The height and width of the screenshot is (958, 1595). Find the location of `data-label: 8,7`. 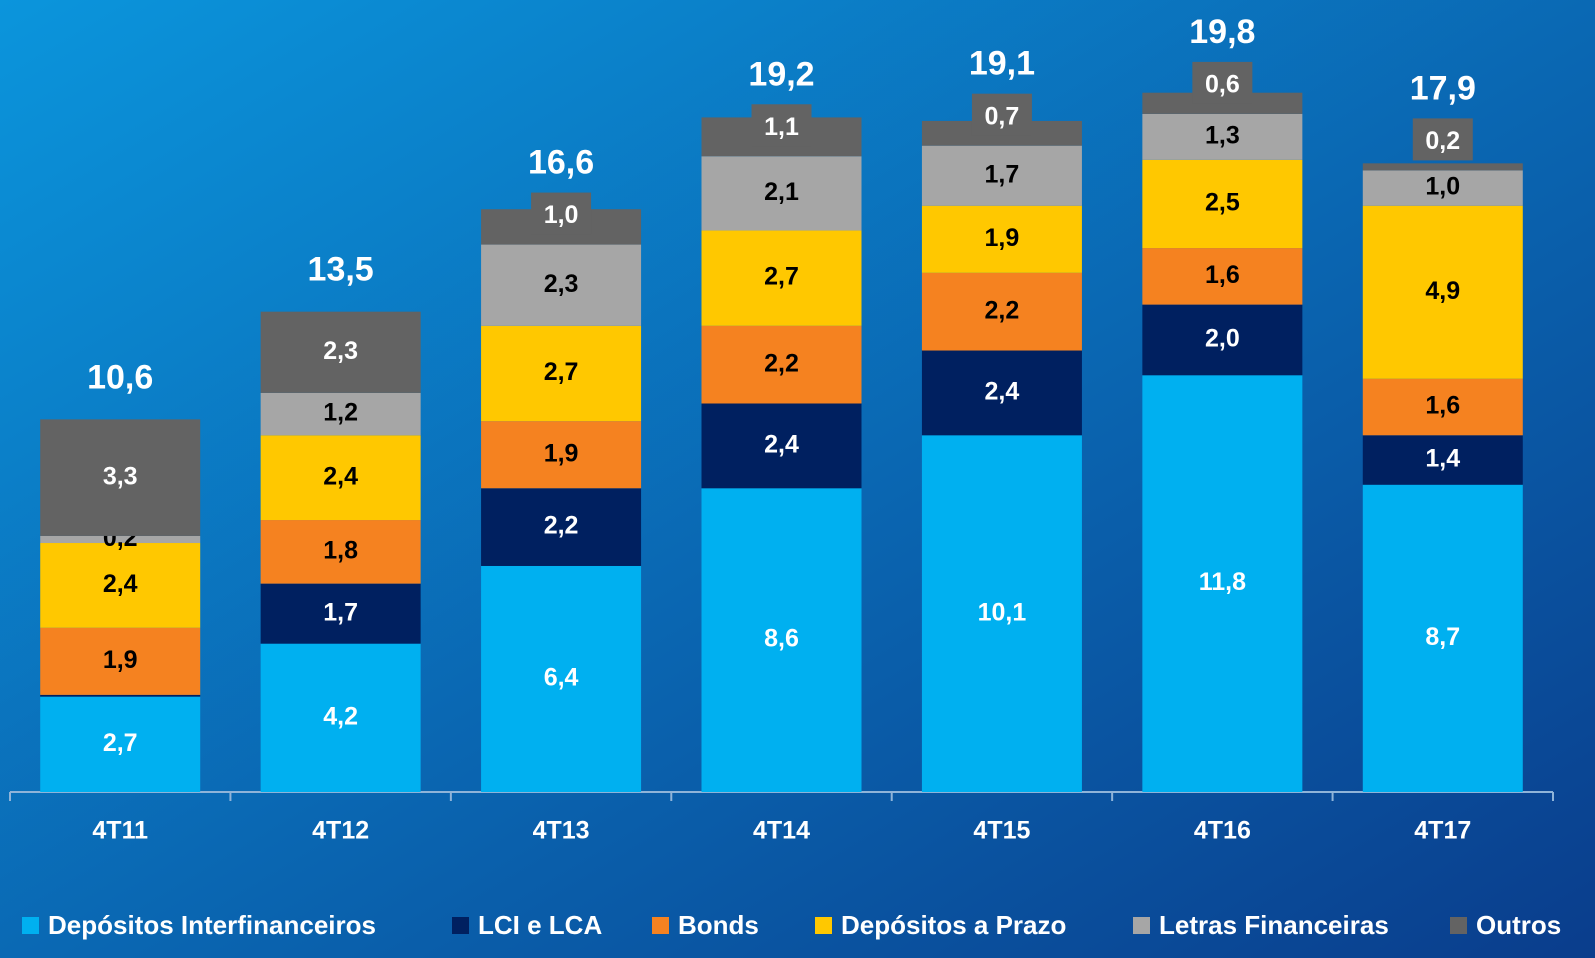

data-label: 8,7 is located at coordinates (1442, 637).